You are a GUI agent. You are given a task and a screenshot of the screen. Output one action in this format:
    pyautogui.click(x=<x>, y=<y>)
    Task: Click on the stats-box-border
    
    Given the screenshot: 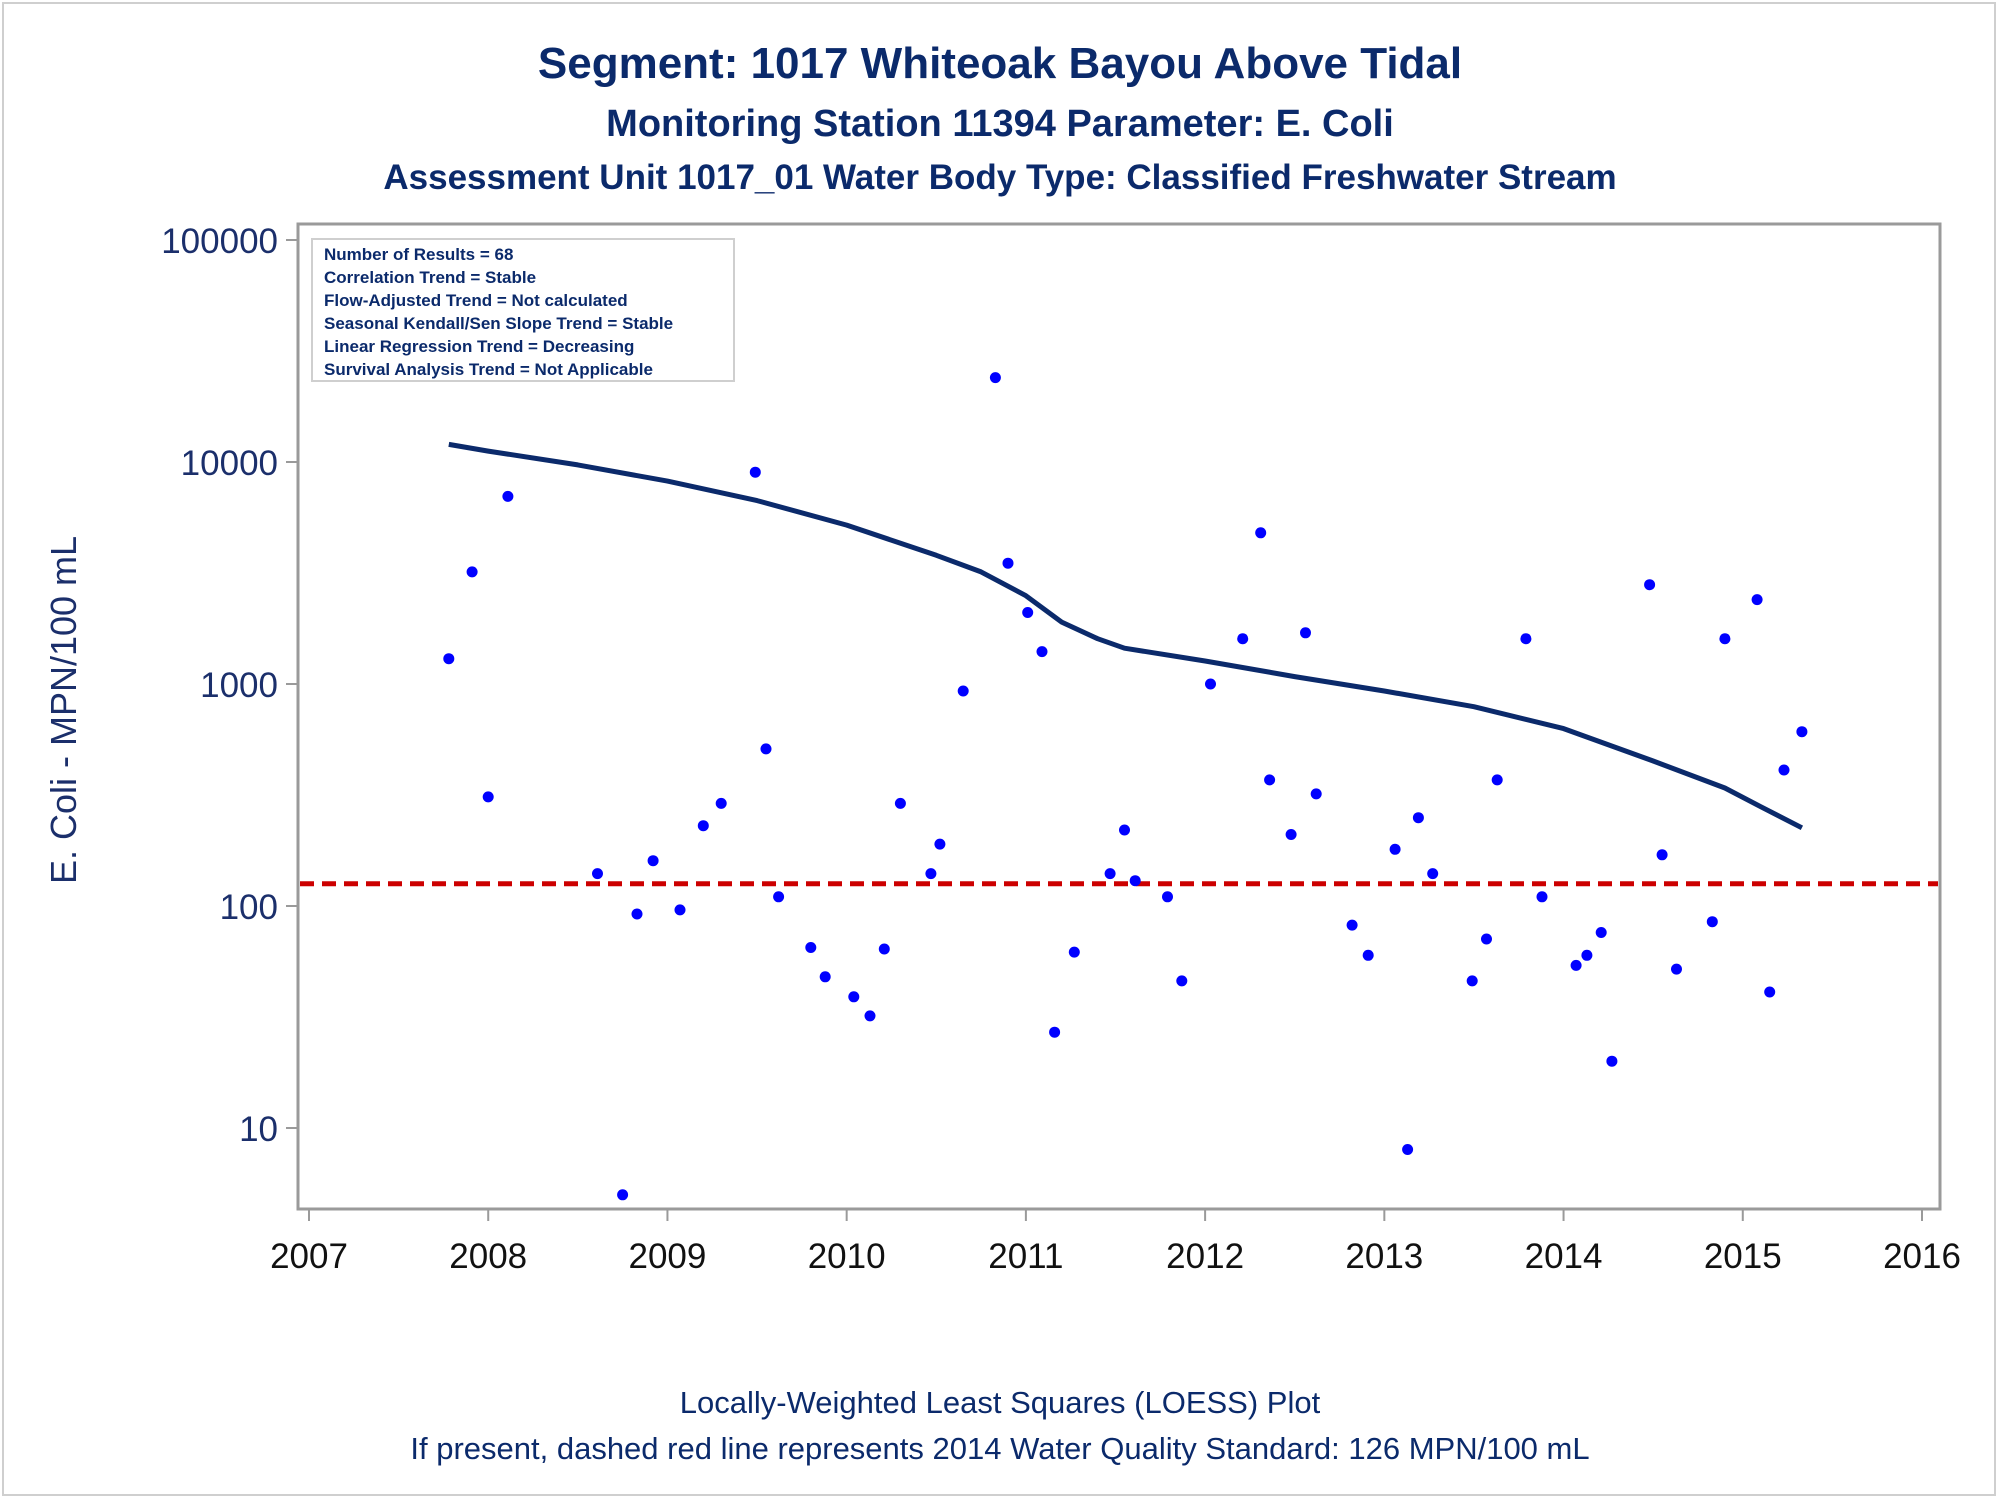 What is the action you would take?
    pyautogui.click(x=523, y=310)
    